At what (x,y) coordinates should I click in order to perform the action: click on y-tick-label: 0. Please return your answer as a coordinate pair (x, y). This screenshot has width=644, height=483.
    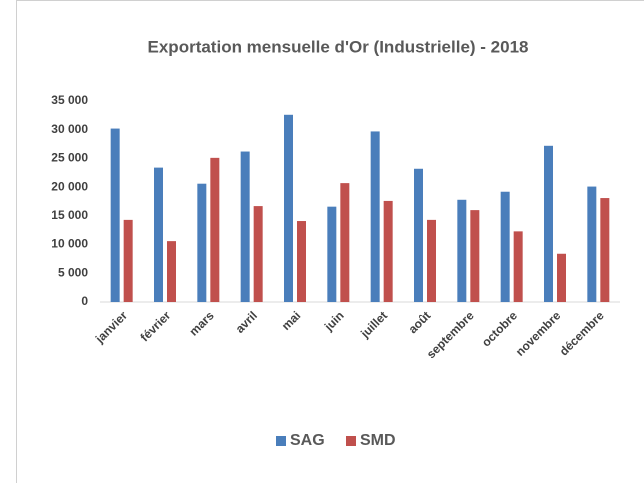
    Looking at the image, I should click on (84, 301).